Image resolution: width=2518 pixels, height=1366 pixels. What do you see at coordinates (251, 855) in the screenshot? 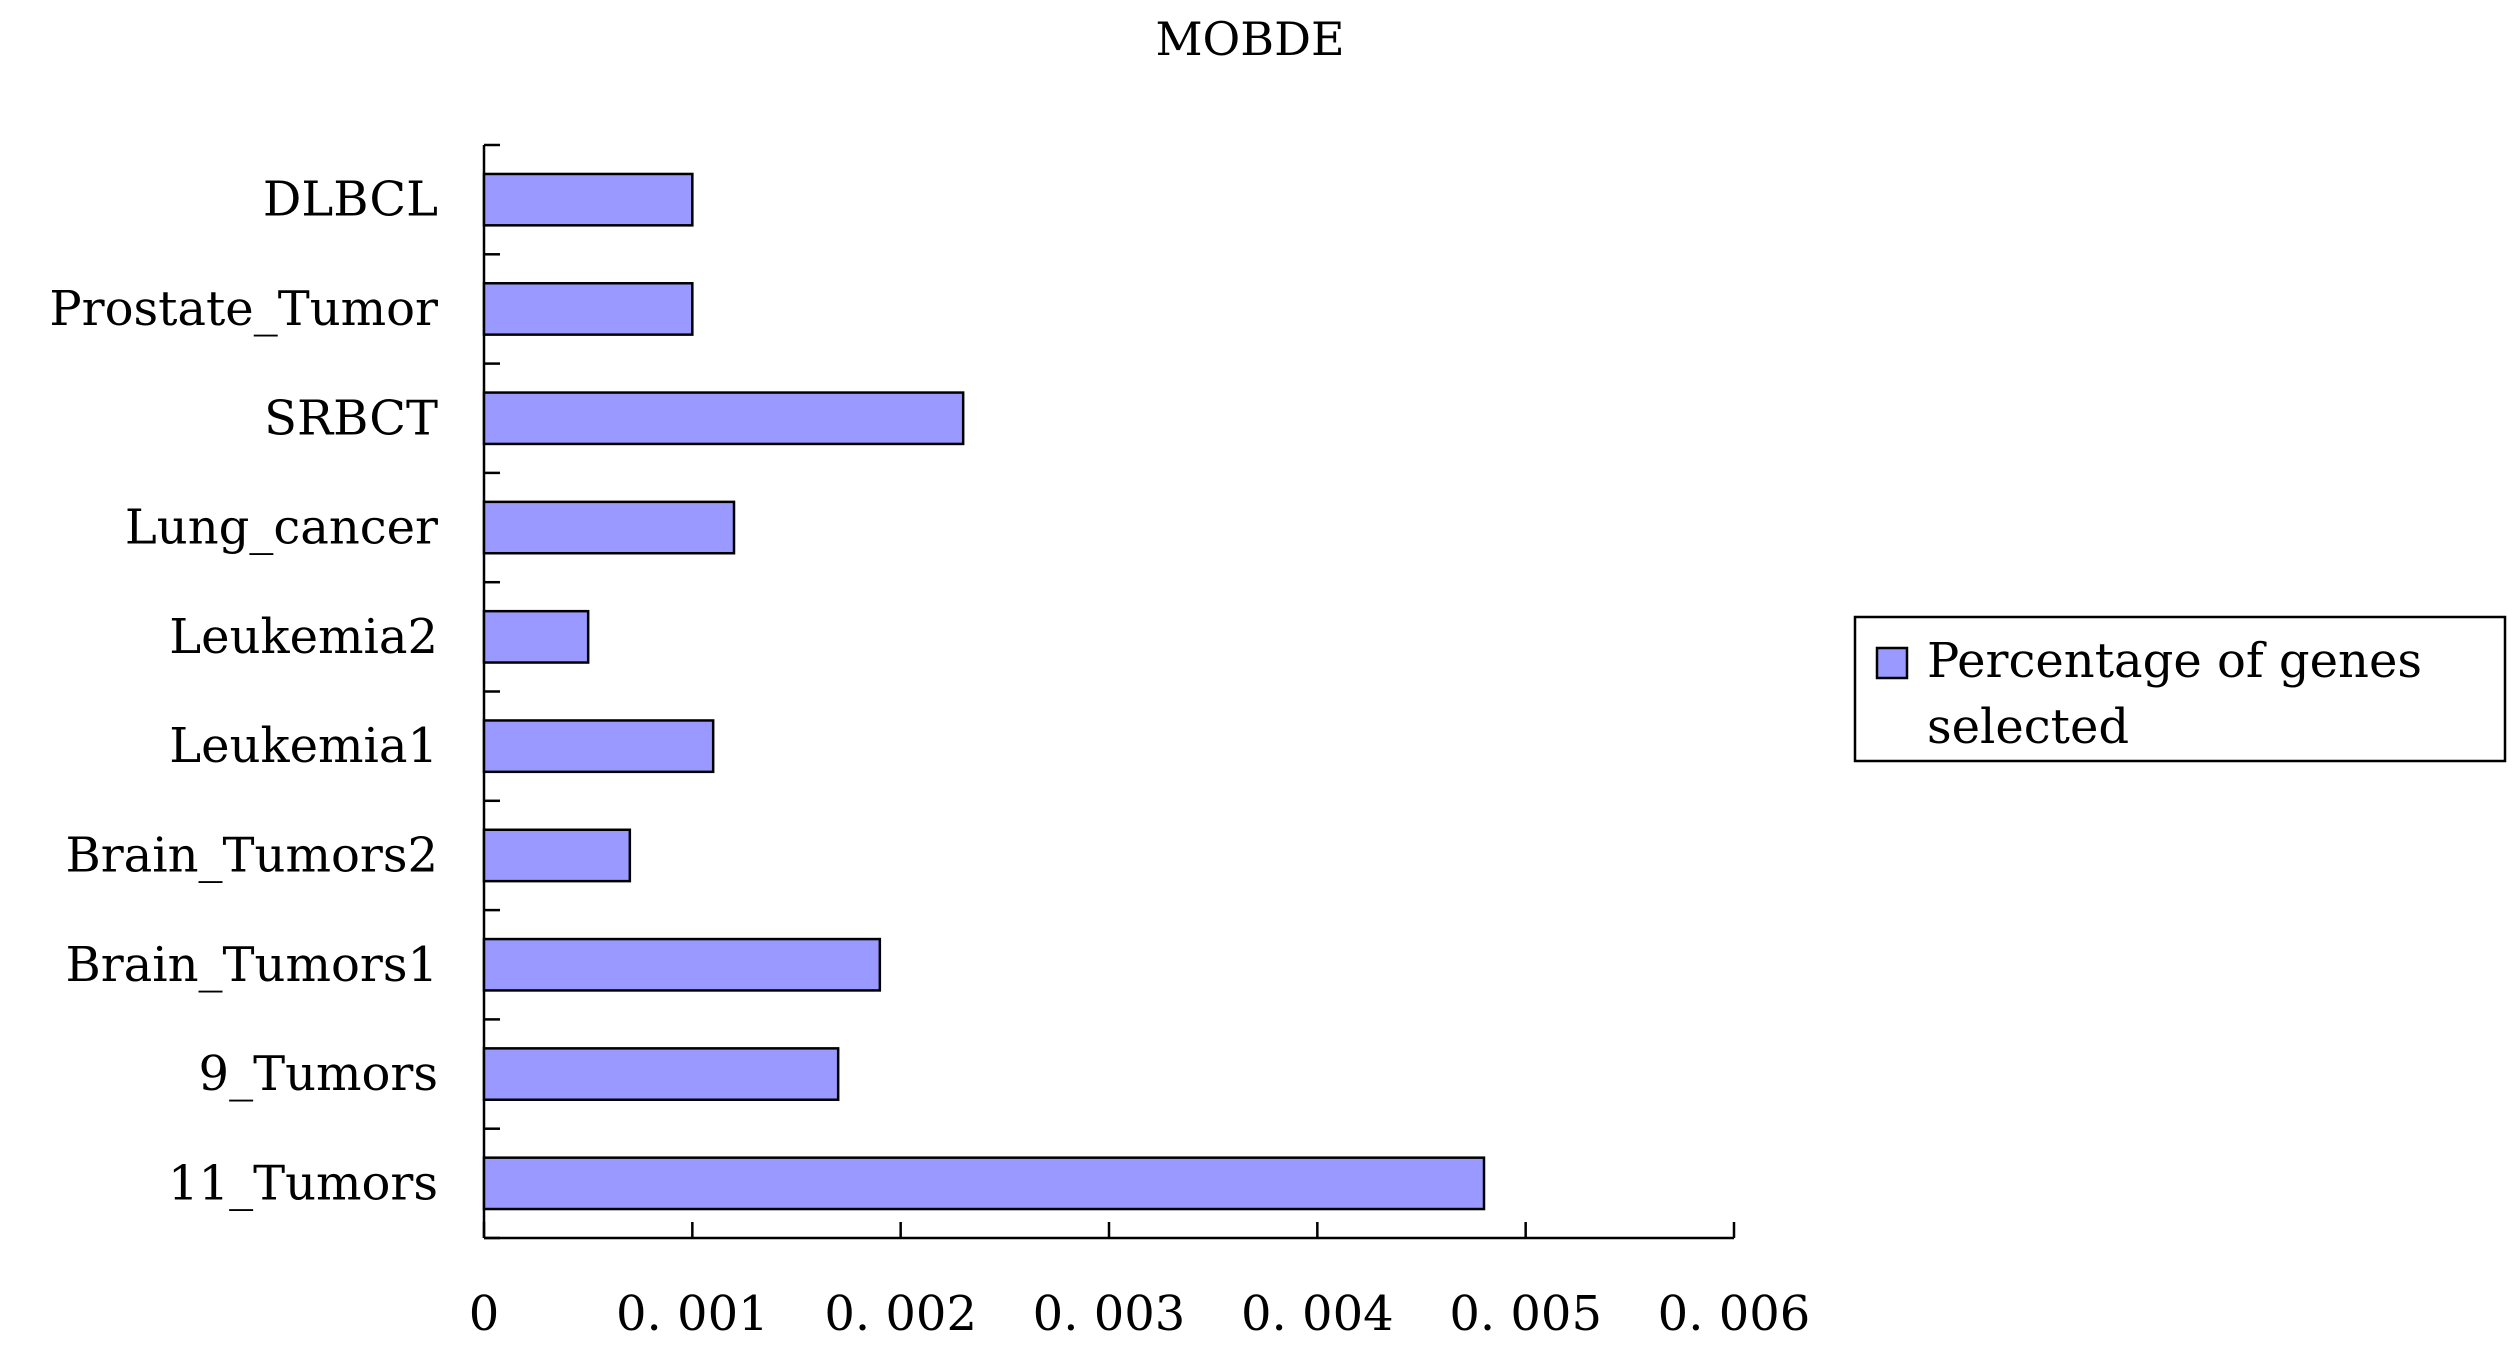
I see `y-category-label: Brain_Tumors2` at bounding box center [251, 855].